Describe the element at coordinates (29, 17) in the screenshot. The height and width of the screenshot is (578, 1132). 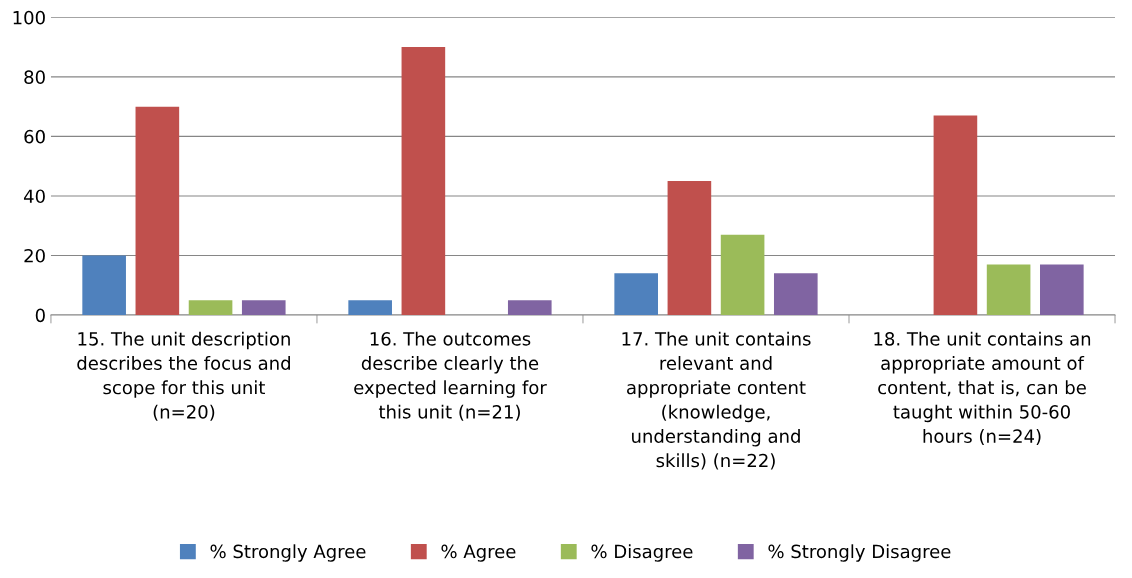
I see `y-tick-label: 100` at that location.